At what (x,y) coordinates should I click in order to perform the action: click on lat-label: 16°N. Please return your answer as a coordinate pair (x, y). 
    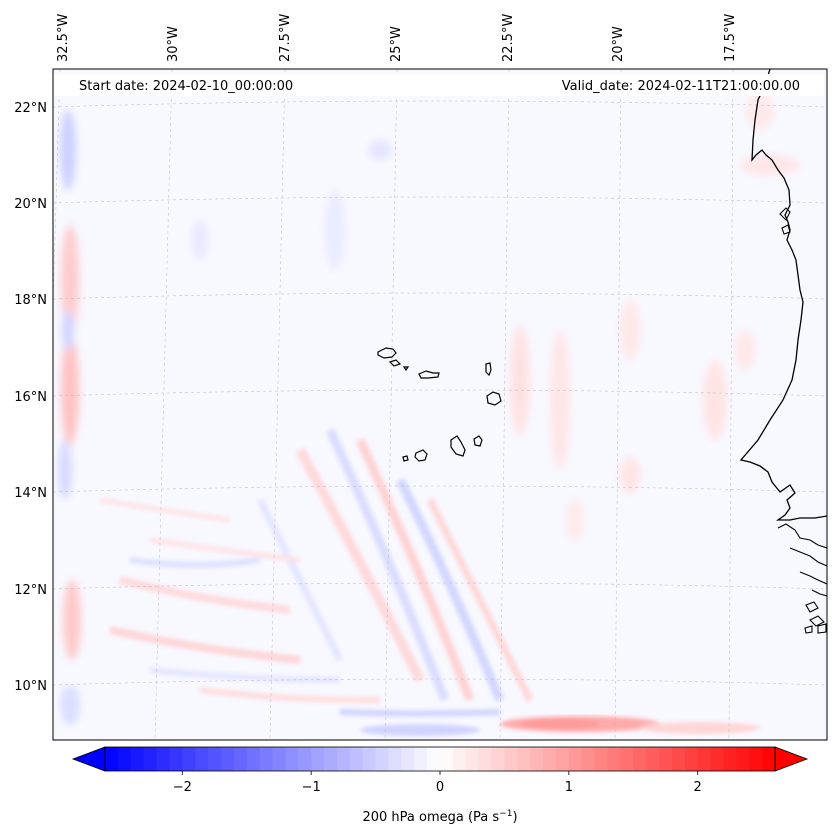
    Looking at the image, I should click on (30, 397).